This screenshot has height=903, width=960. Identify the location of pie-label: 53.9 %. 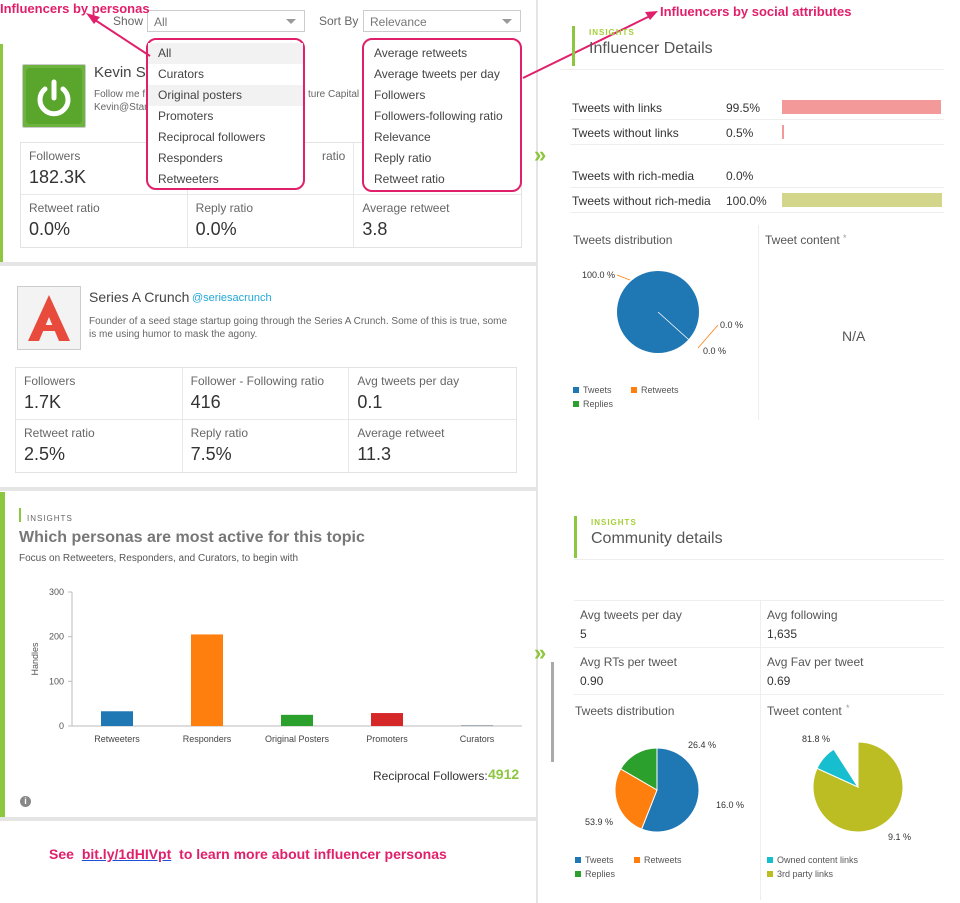
(599, 822).